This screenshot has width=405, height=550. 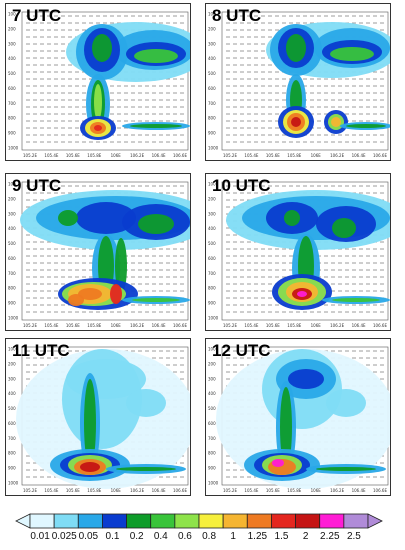 I want to click on colorbar-level-label: 0.4, so click(x=161, y=536).